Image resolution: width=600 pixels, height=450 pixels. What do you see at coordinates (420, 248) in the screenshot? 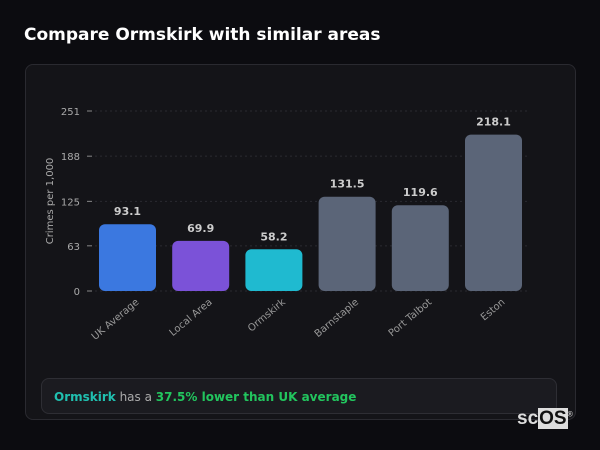
I see `bar-port-talbot` at bounding box center [420, 248].